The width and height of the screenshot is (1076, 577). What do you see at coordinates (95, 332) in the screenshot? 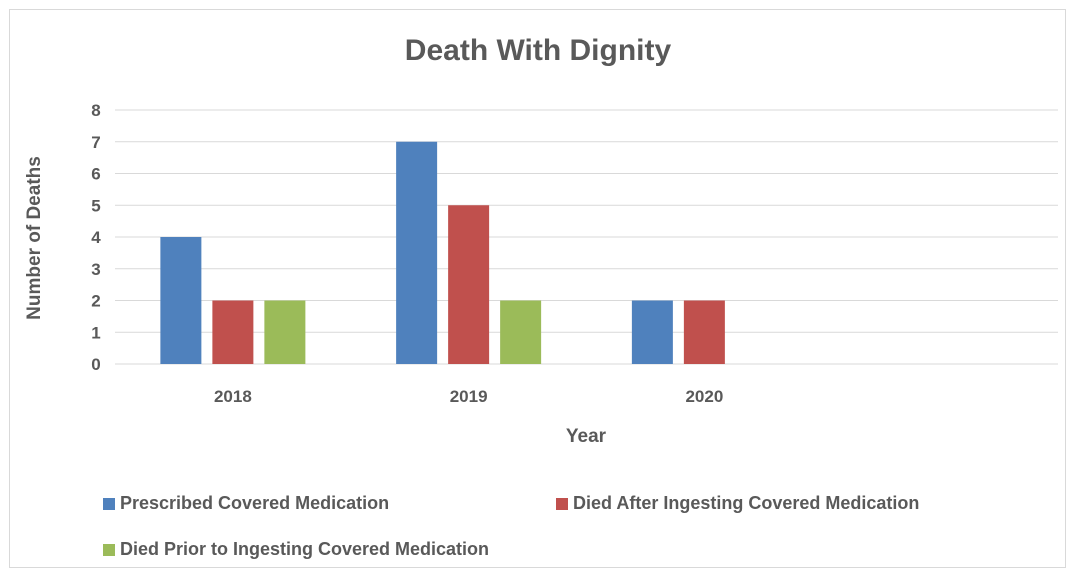
I see `y-tick-label: 1` at bounding box center [95, 332].